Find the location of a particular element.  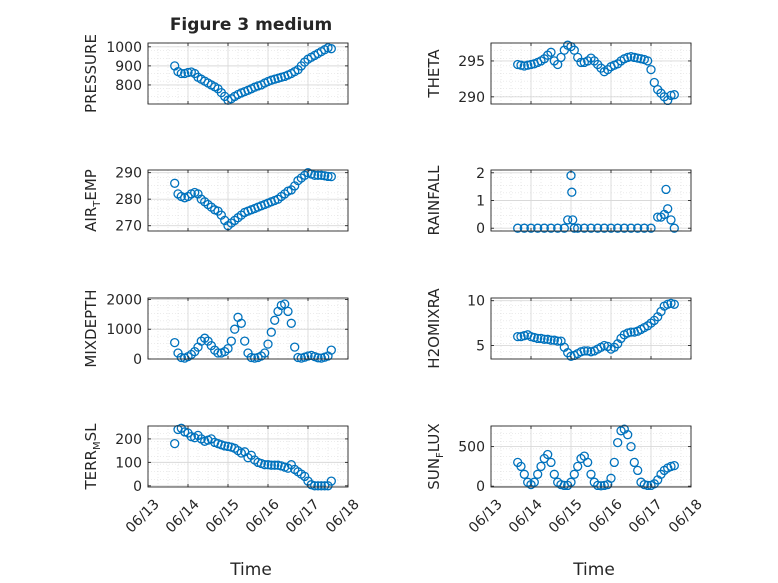

y-tick-label: 500 is located at coordinates (471, 448).